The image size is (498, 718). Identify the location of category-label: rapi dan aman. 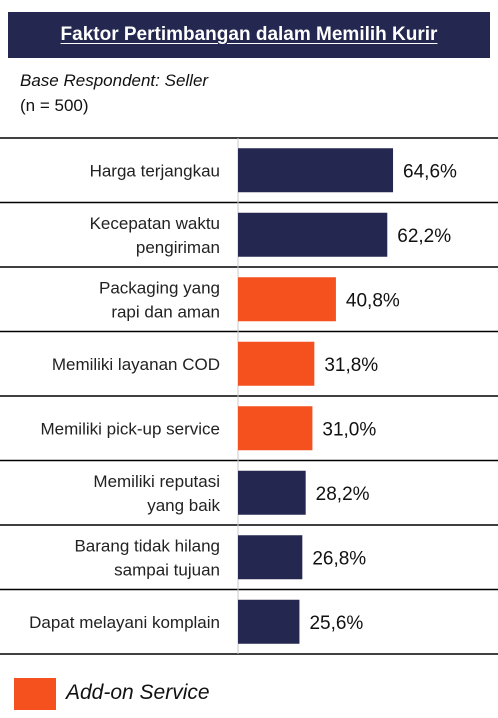
(165, 311).